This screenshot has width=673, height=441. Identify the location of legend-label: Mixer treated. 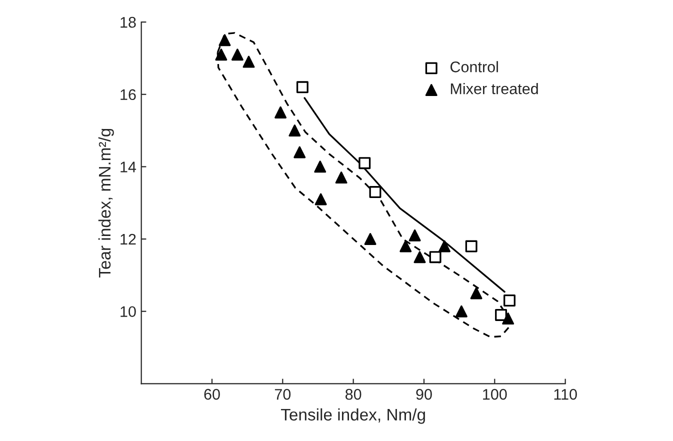
(494, 88).